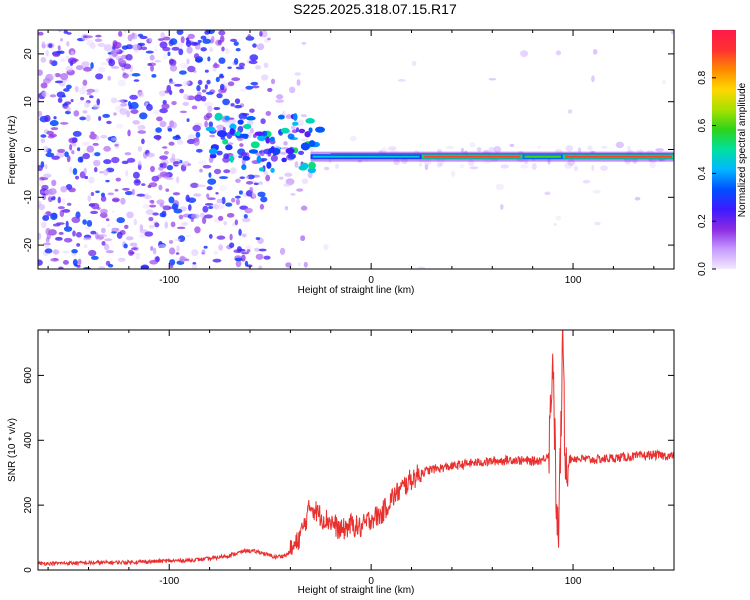 Image resolution: width=750 pixels, height=600 pixels. Describe the element at coordinates (28, 149) in the screenshot. I see `y-tick-label: 0` at that location.